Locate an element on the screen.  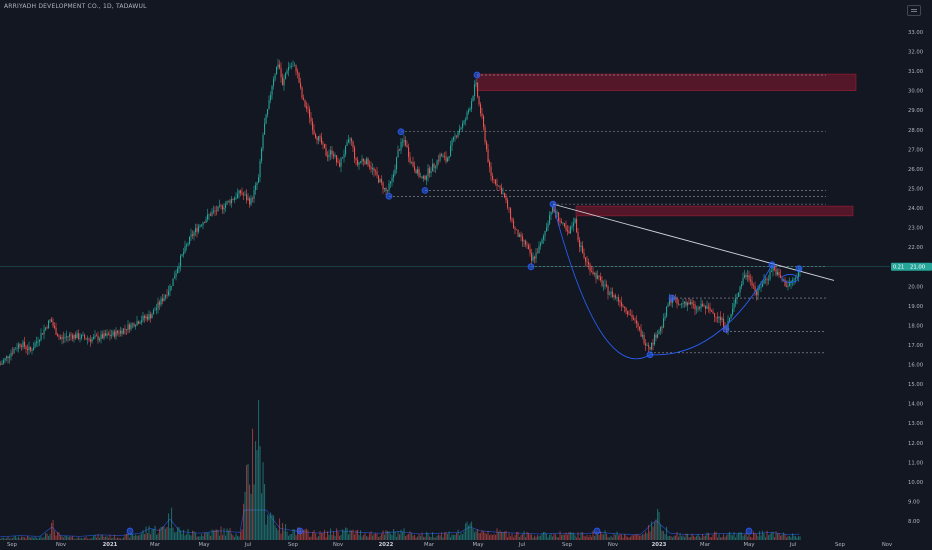
x-tick-label: May is located at coordinates (749, 545).